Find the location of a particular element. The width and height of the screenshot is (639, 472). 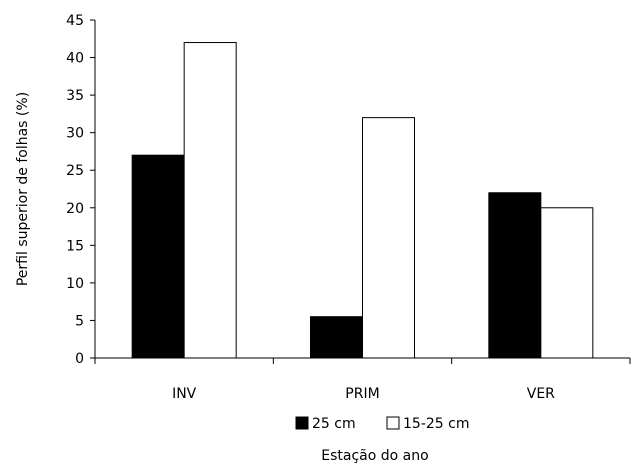

y-tick-label: 45 is located at coordinates (75, 21).